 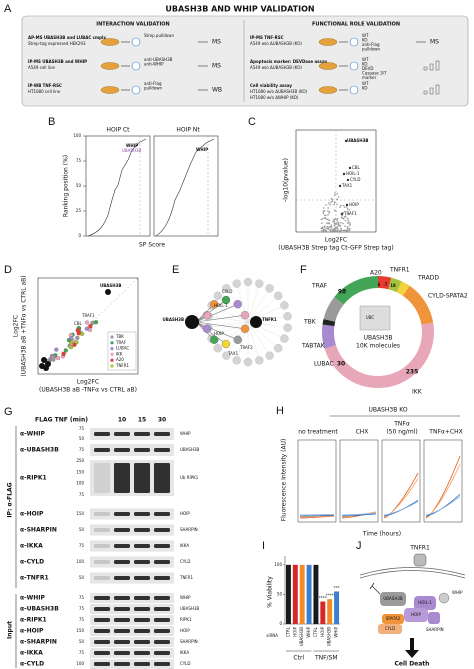 I want to click on protein, so click(x=390, y=629).